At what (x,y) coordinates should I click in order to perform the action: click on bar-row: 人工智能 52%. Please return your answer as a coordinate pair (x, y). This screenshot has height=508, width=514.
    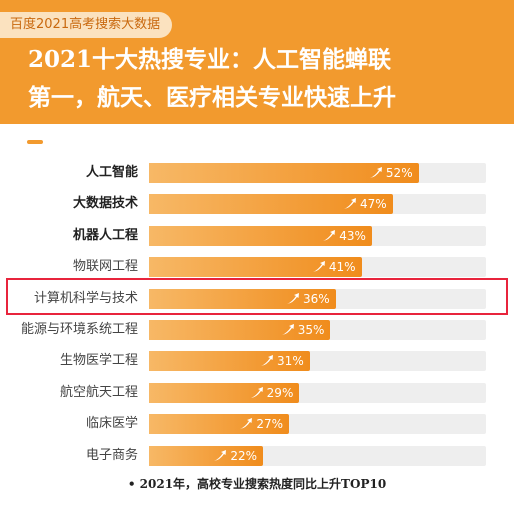
    Looking at the image, I should click on (257, 173).